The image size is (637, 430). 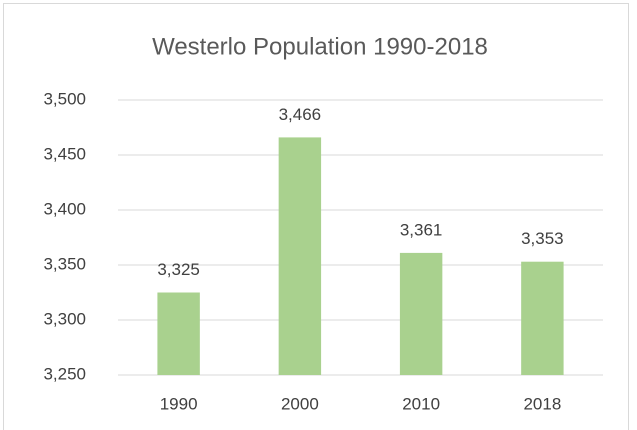 I want to click on data-label: 3,325, so click(x=178, y=269).